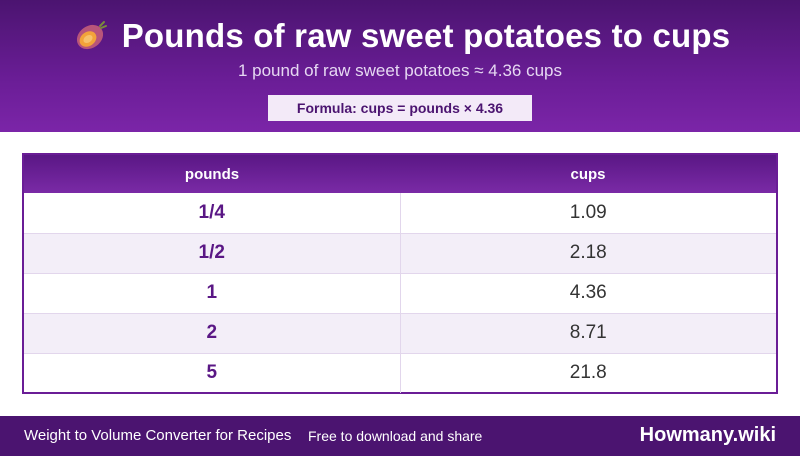 Image resolution: width=800 pixels, height=456 pixels. I want to click on column-header-pounds: pounds, so click(212, 174).